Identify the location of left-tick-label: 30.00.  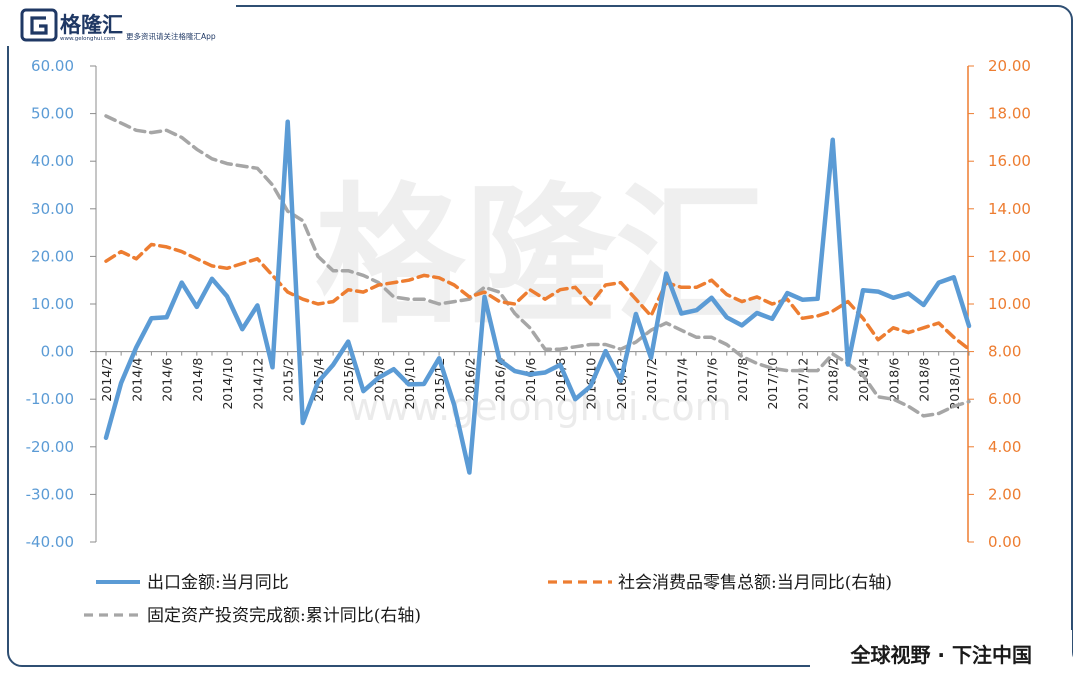
(52, 209).